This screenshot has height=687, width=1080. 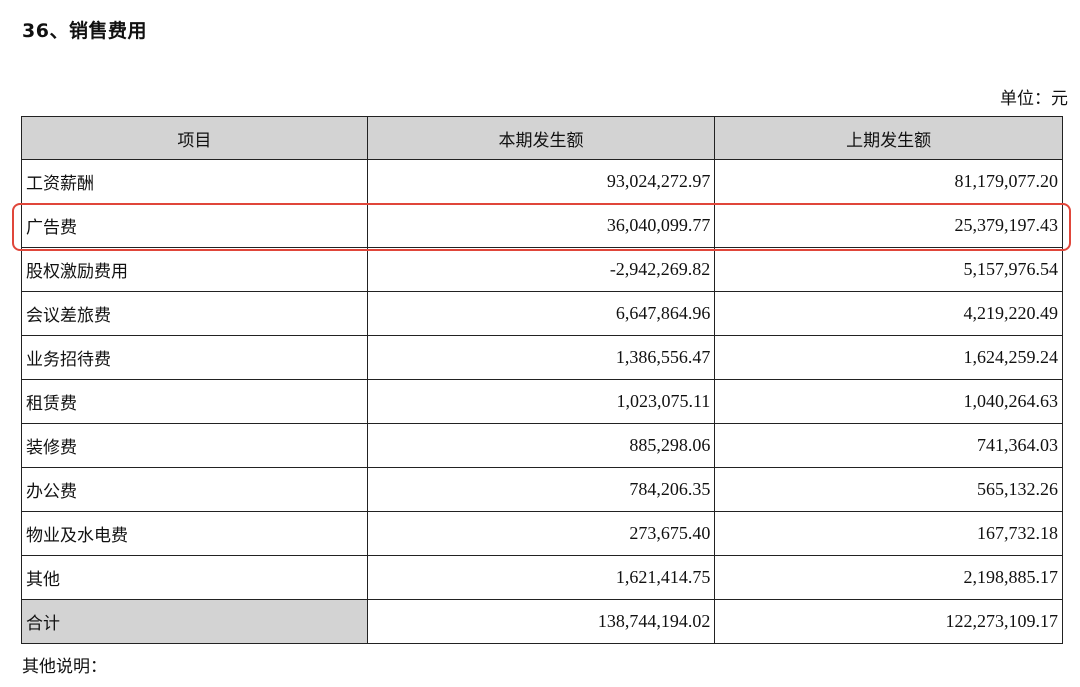 I want to click on table-row: 工资薪酬 93,024,272.97 81,179,077.20, so click(x=542, y=181).